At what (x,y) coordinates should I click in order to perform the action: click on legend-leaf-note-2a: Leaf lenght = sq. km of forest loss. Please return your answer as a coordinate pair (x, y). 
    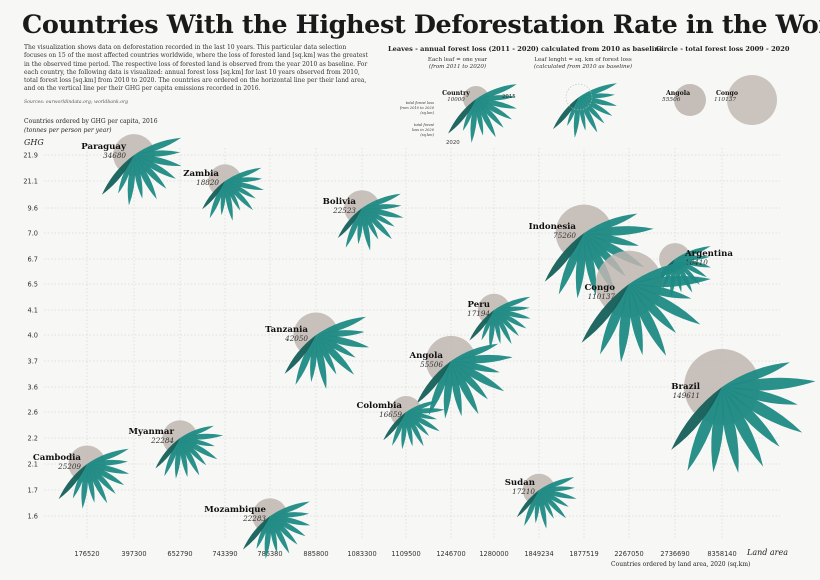
    Looking at the image, I should click on (583, 60).